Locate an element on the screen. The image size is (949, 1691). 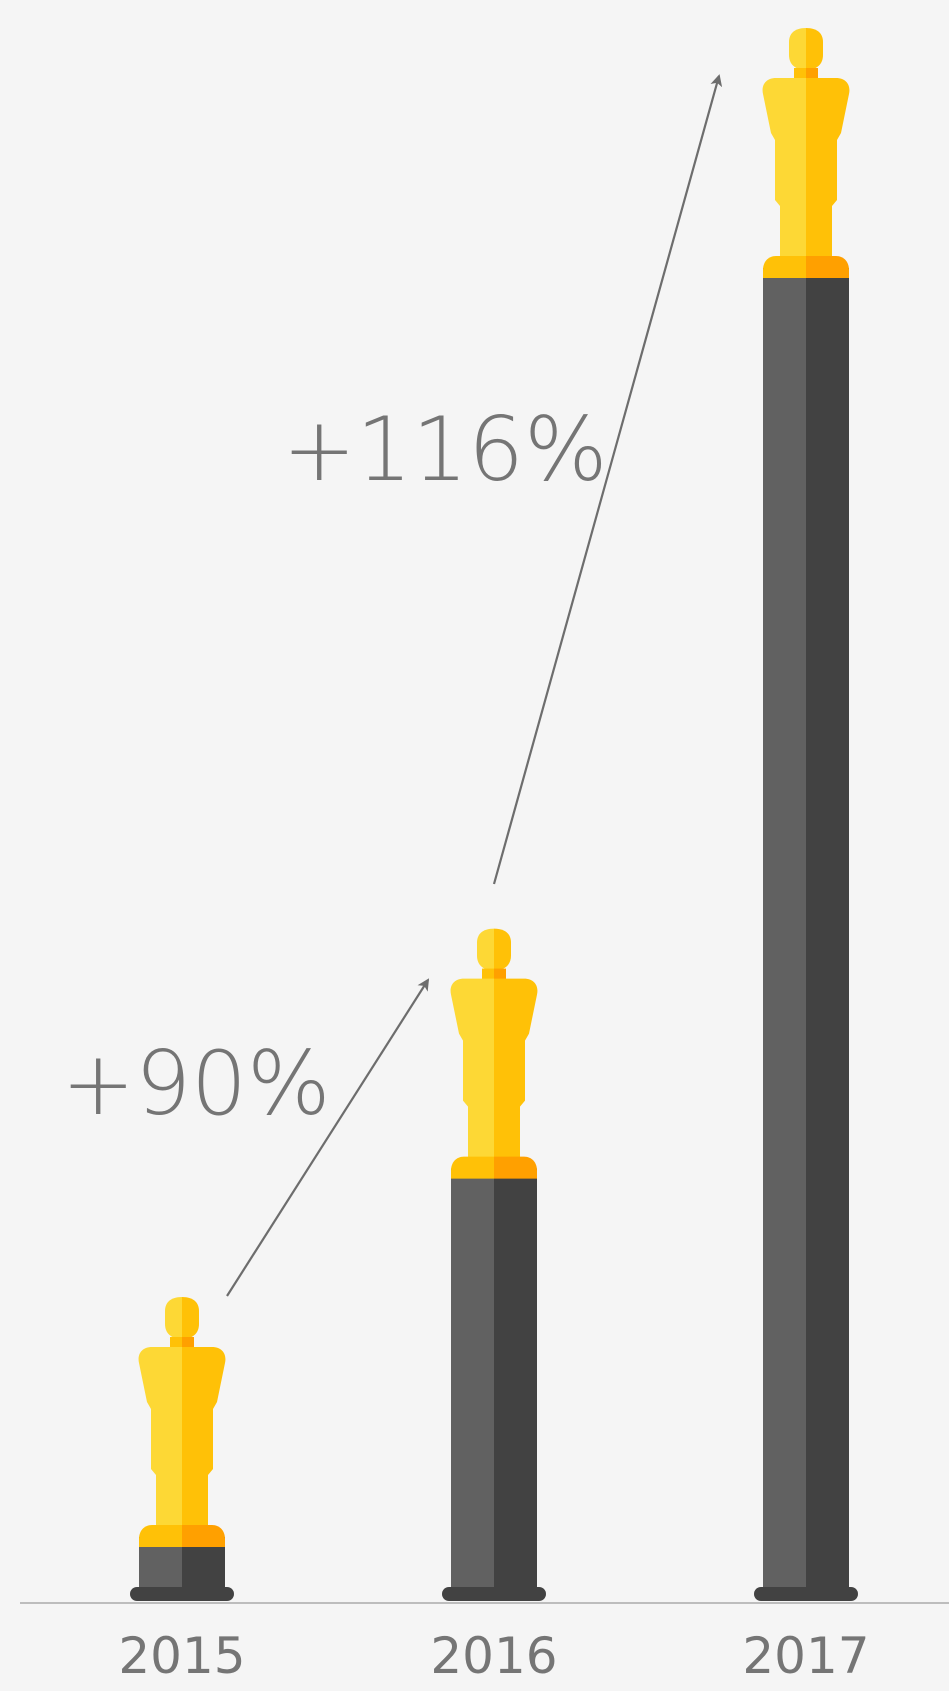
growth-percent-label: +90% is located at coordinates (195, 1083).